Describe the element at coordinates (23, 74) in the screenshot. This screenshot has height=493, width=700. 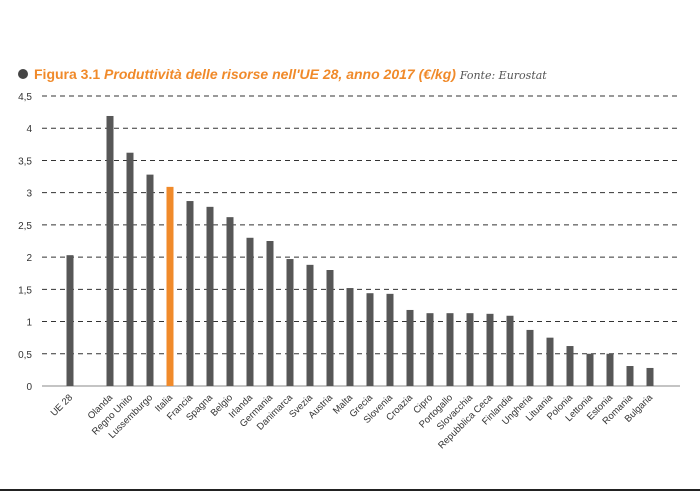
I see `bullet-icon` at that location.